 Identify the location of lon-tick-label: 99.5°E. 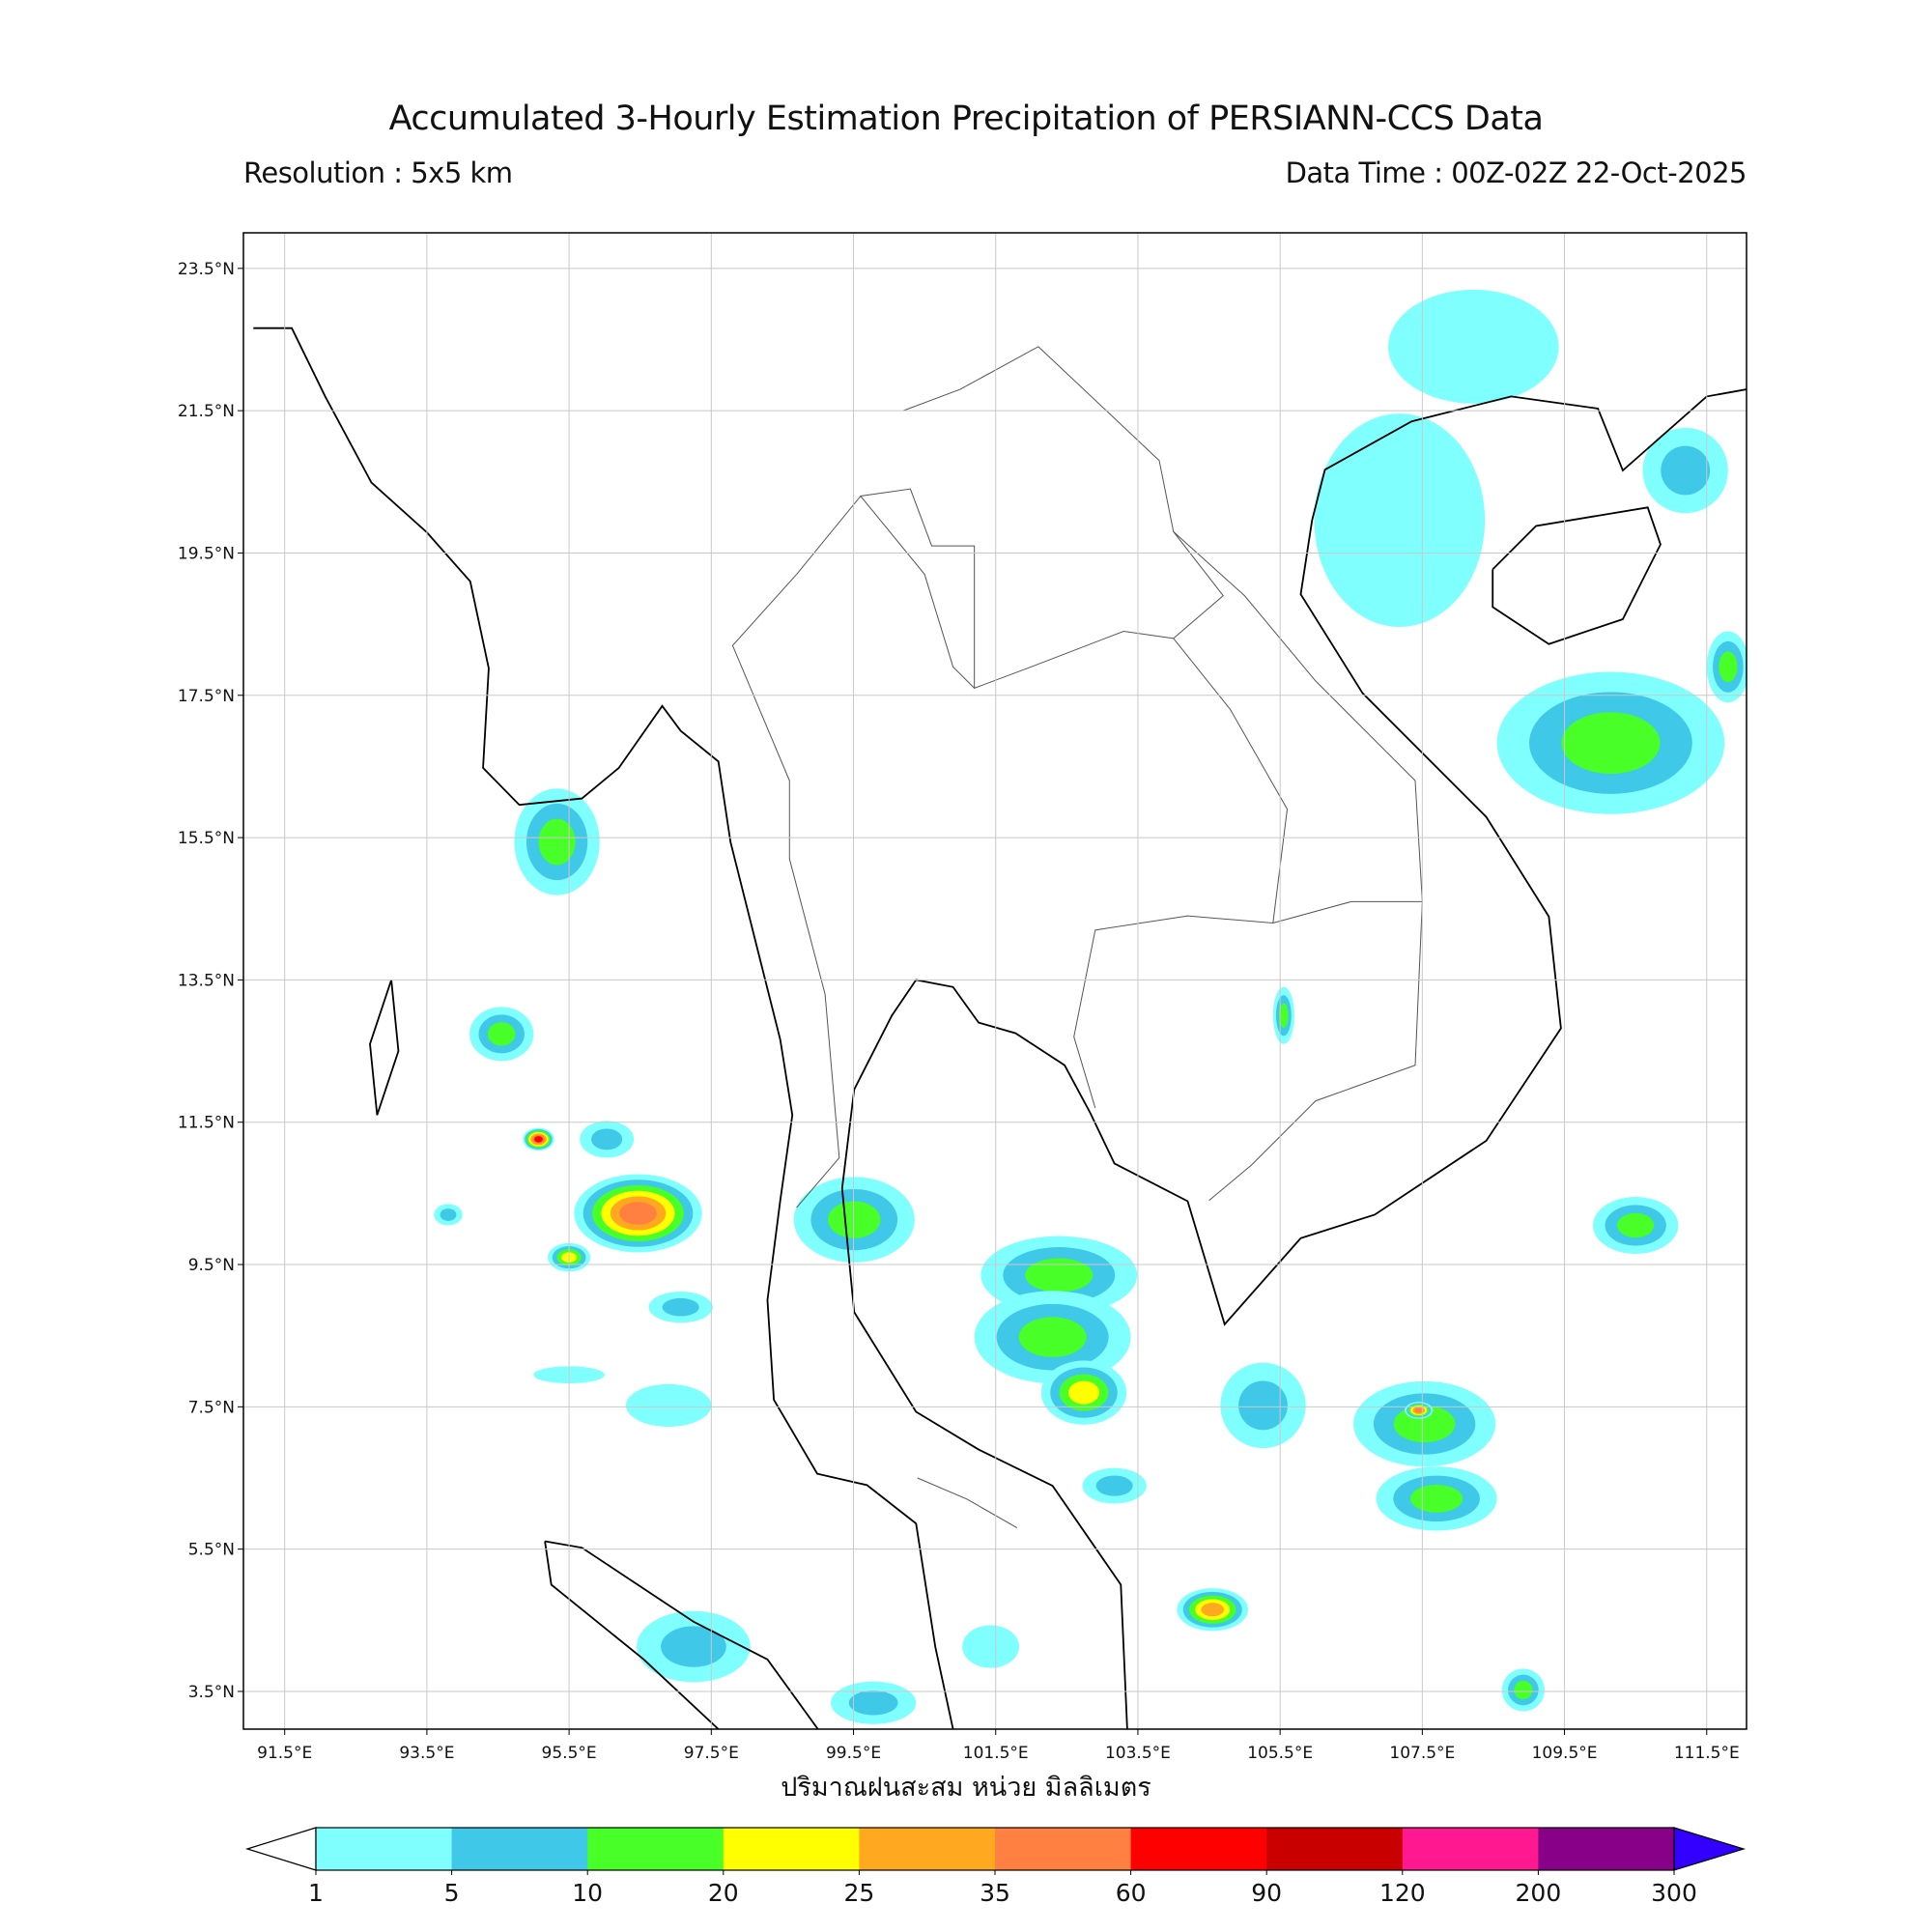
(853, 1753).